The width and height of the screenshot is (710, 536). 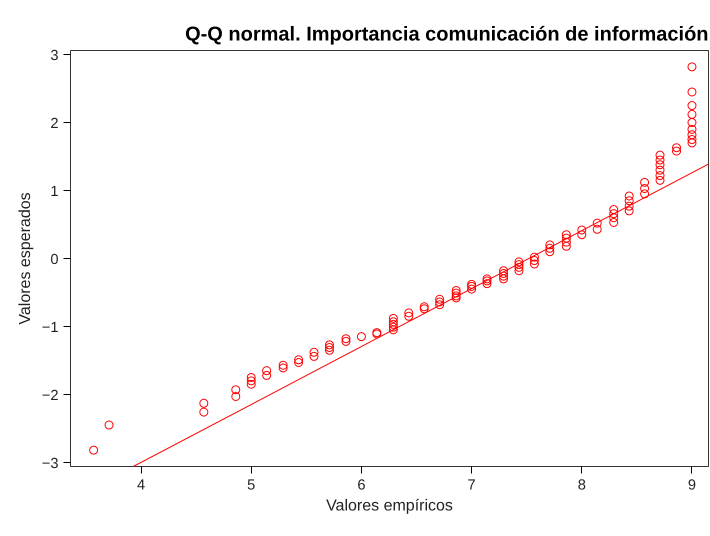 What do you see at coordinates (692, 486) in the screenshot?
I see `x-tick-label: 9` at bounding box center [692, 486].